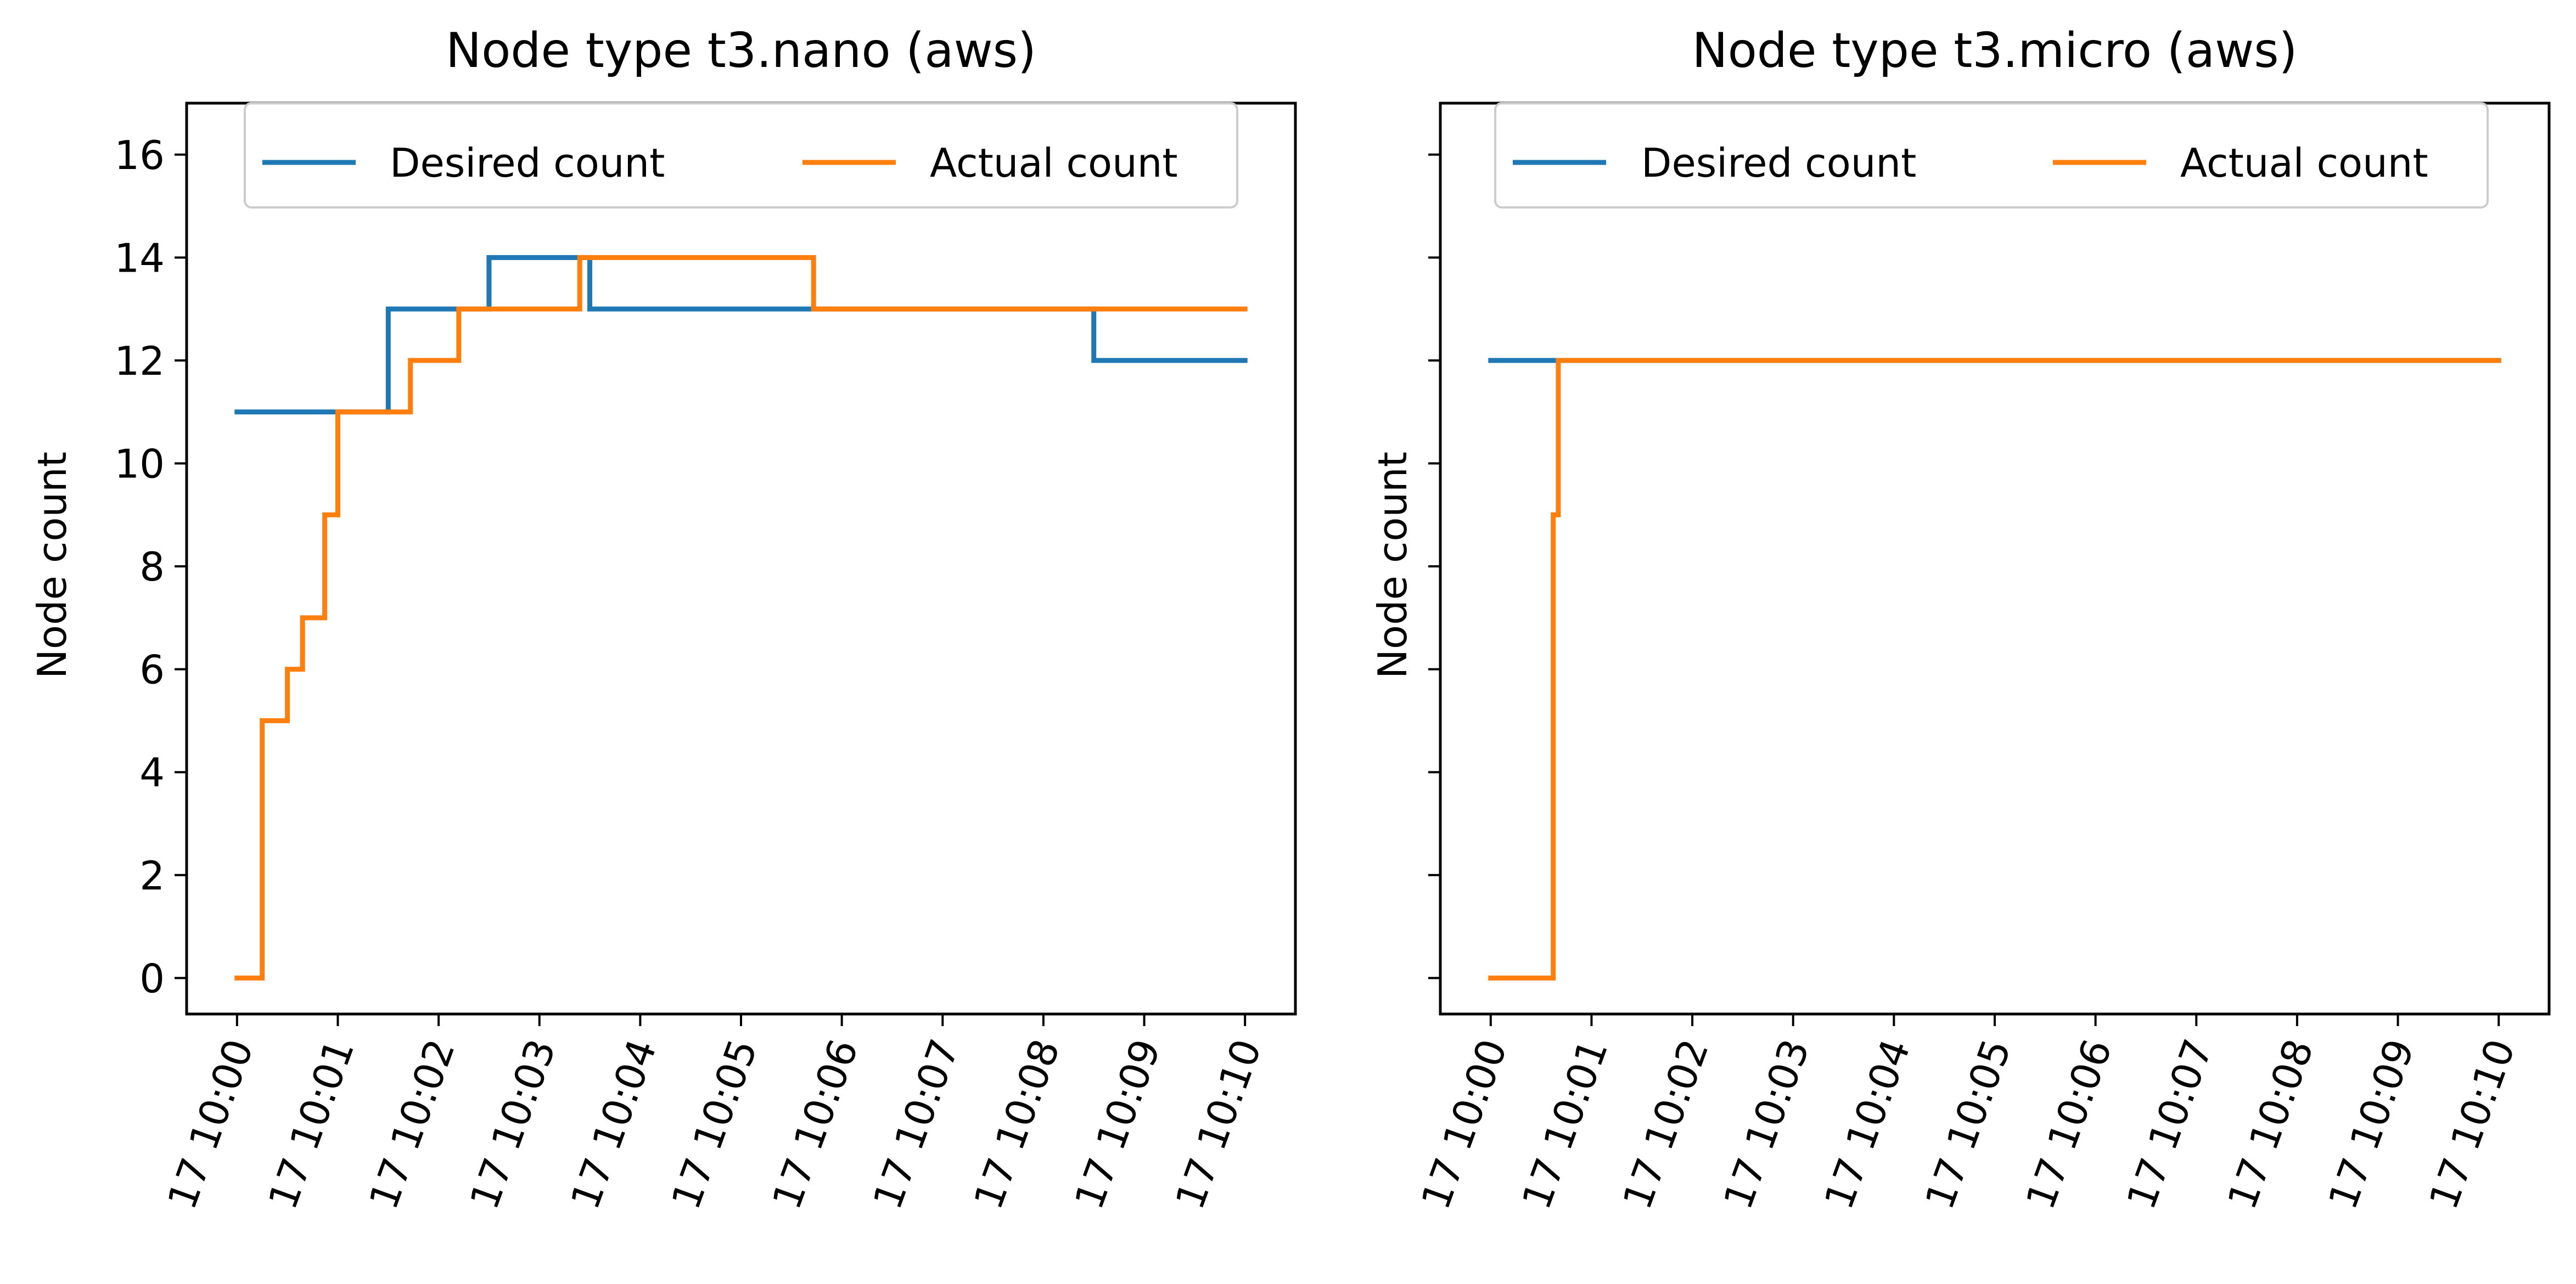 The width and height of the screenshot is (2576, 1284). Describe the element at coordinates (152, 978) in the screenshot. I see `y-tick-label: 0` at that location.